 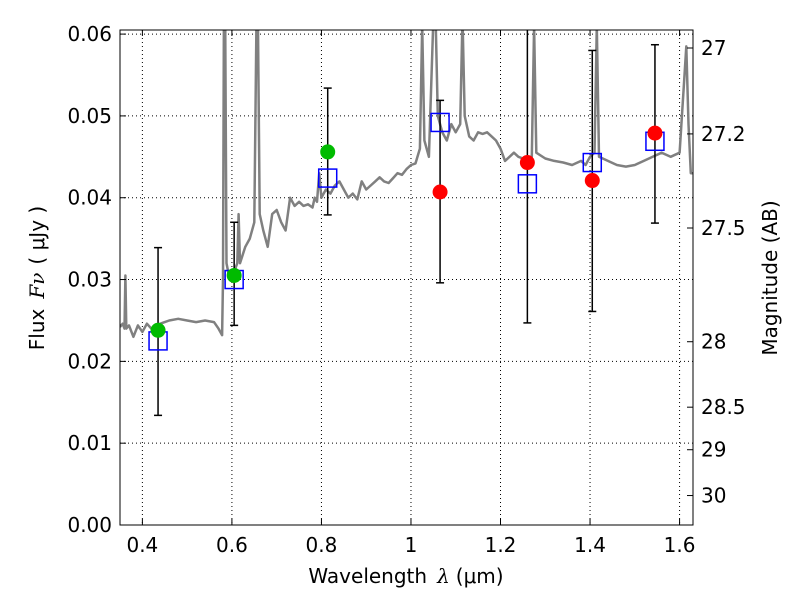 I want to click on x-tick-label: 1.2, so click(x=501, y=545).